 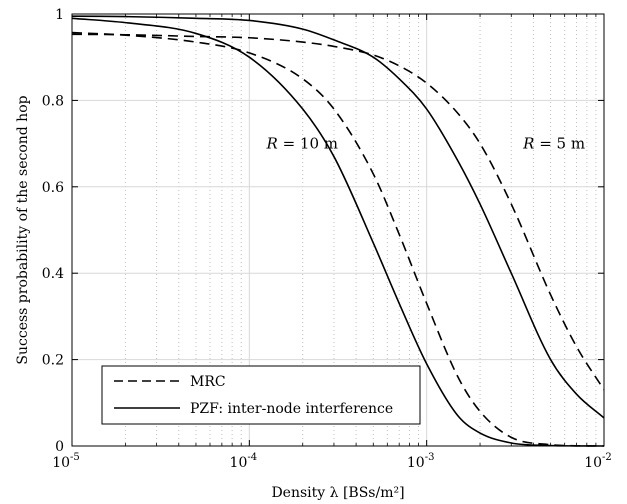 What do you see at coordinates (23, 229) in the screenshot?
I see `y-axis-label: Success probability of the second hop` at bounding box center [23, 229].